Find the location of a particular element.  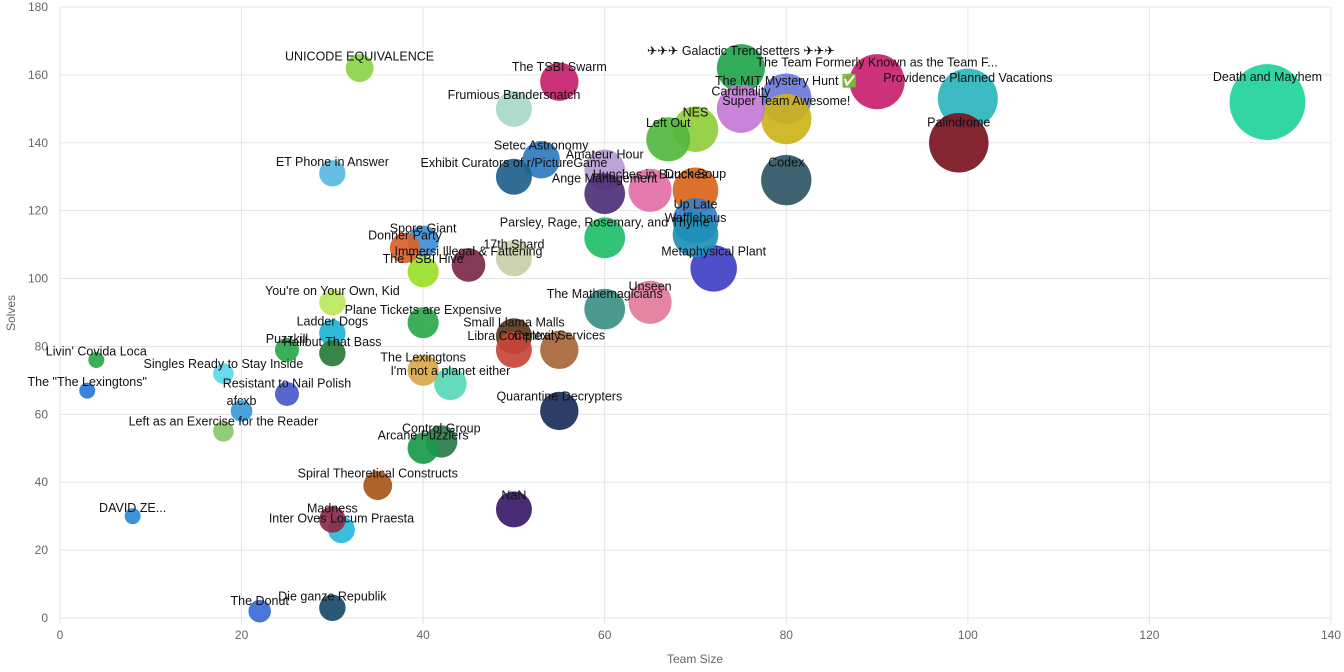

bubble-label: Left Out is located at coordinates (668, 123).